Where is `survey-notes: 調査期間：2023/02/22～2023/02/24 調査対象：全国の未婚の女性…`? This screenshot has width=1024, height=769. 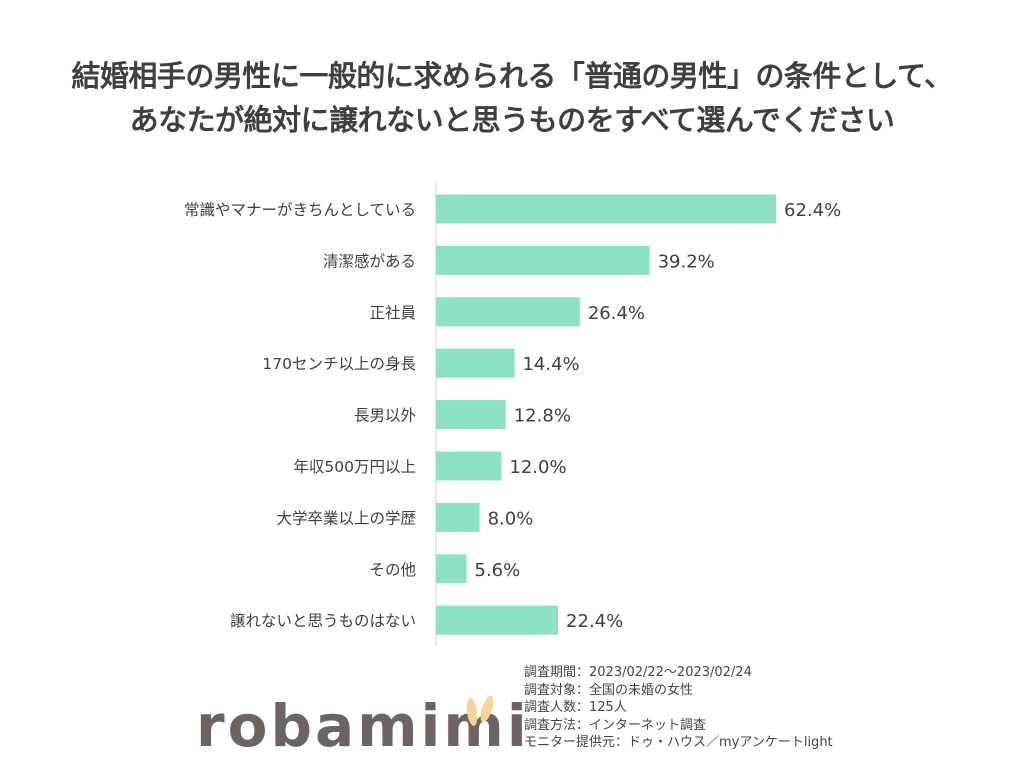 survey-notes: 調査期間：2023/02/22～2023/02/24 調査対象：全国の未婚の女性… is located at coordinates (678, 708).